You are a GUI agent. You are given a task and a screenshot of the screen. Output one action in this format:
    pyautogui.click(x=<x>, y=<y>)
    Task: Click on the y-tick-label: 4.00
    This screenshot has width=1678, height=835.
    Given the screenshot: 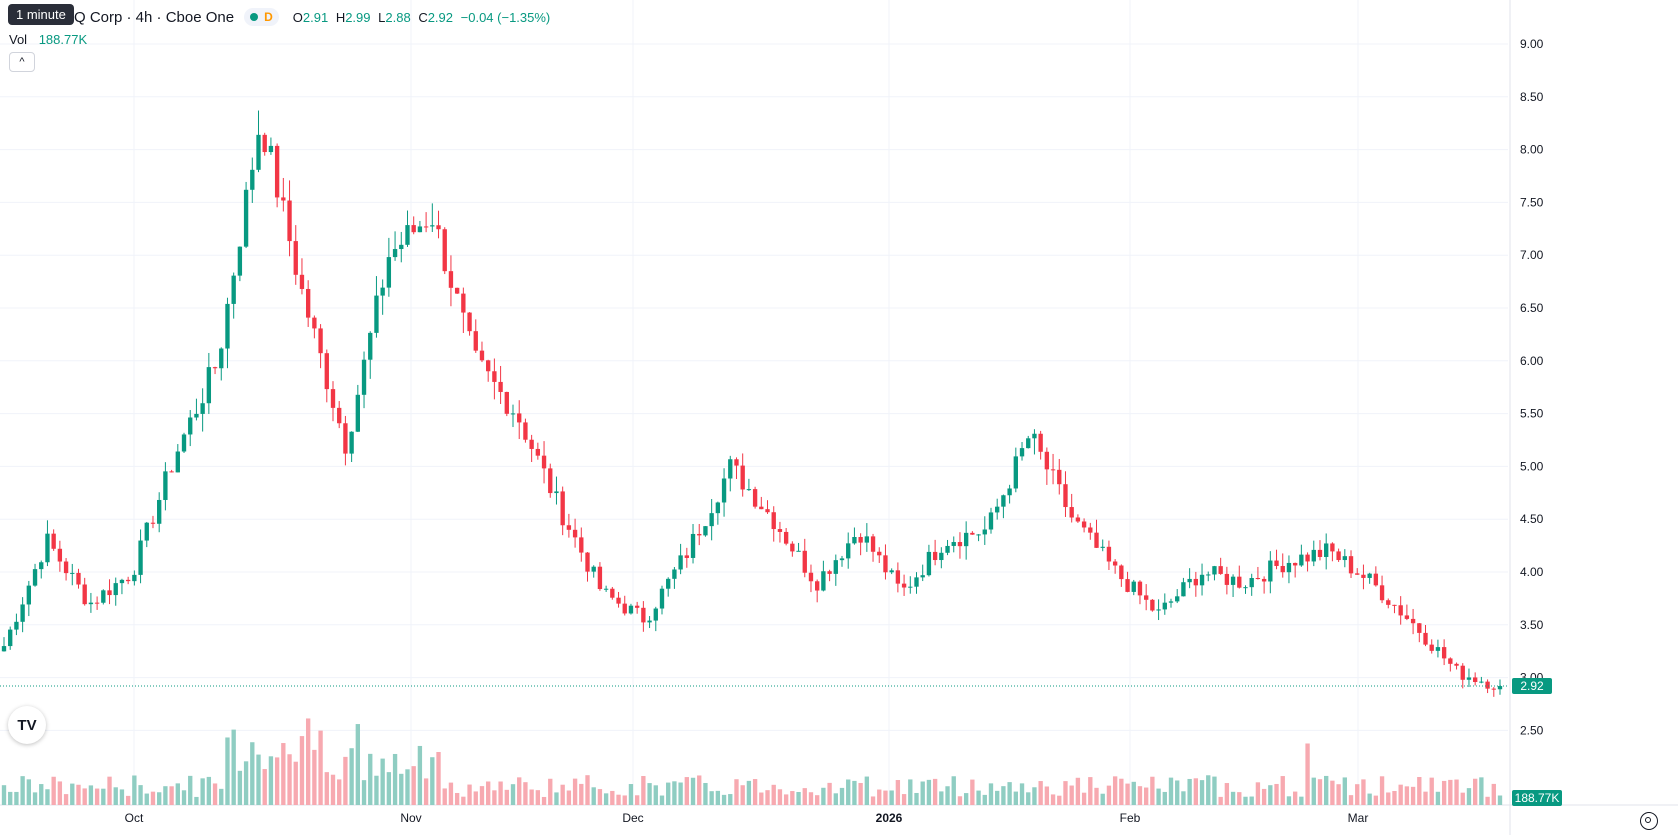 What is the action you would take?
    pyautogui.click(x=1532, y=572)
    